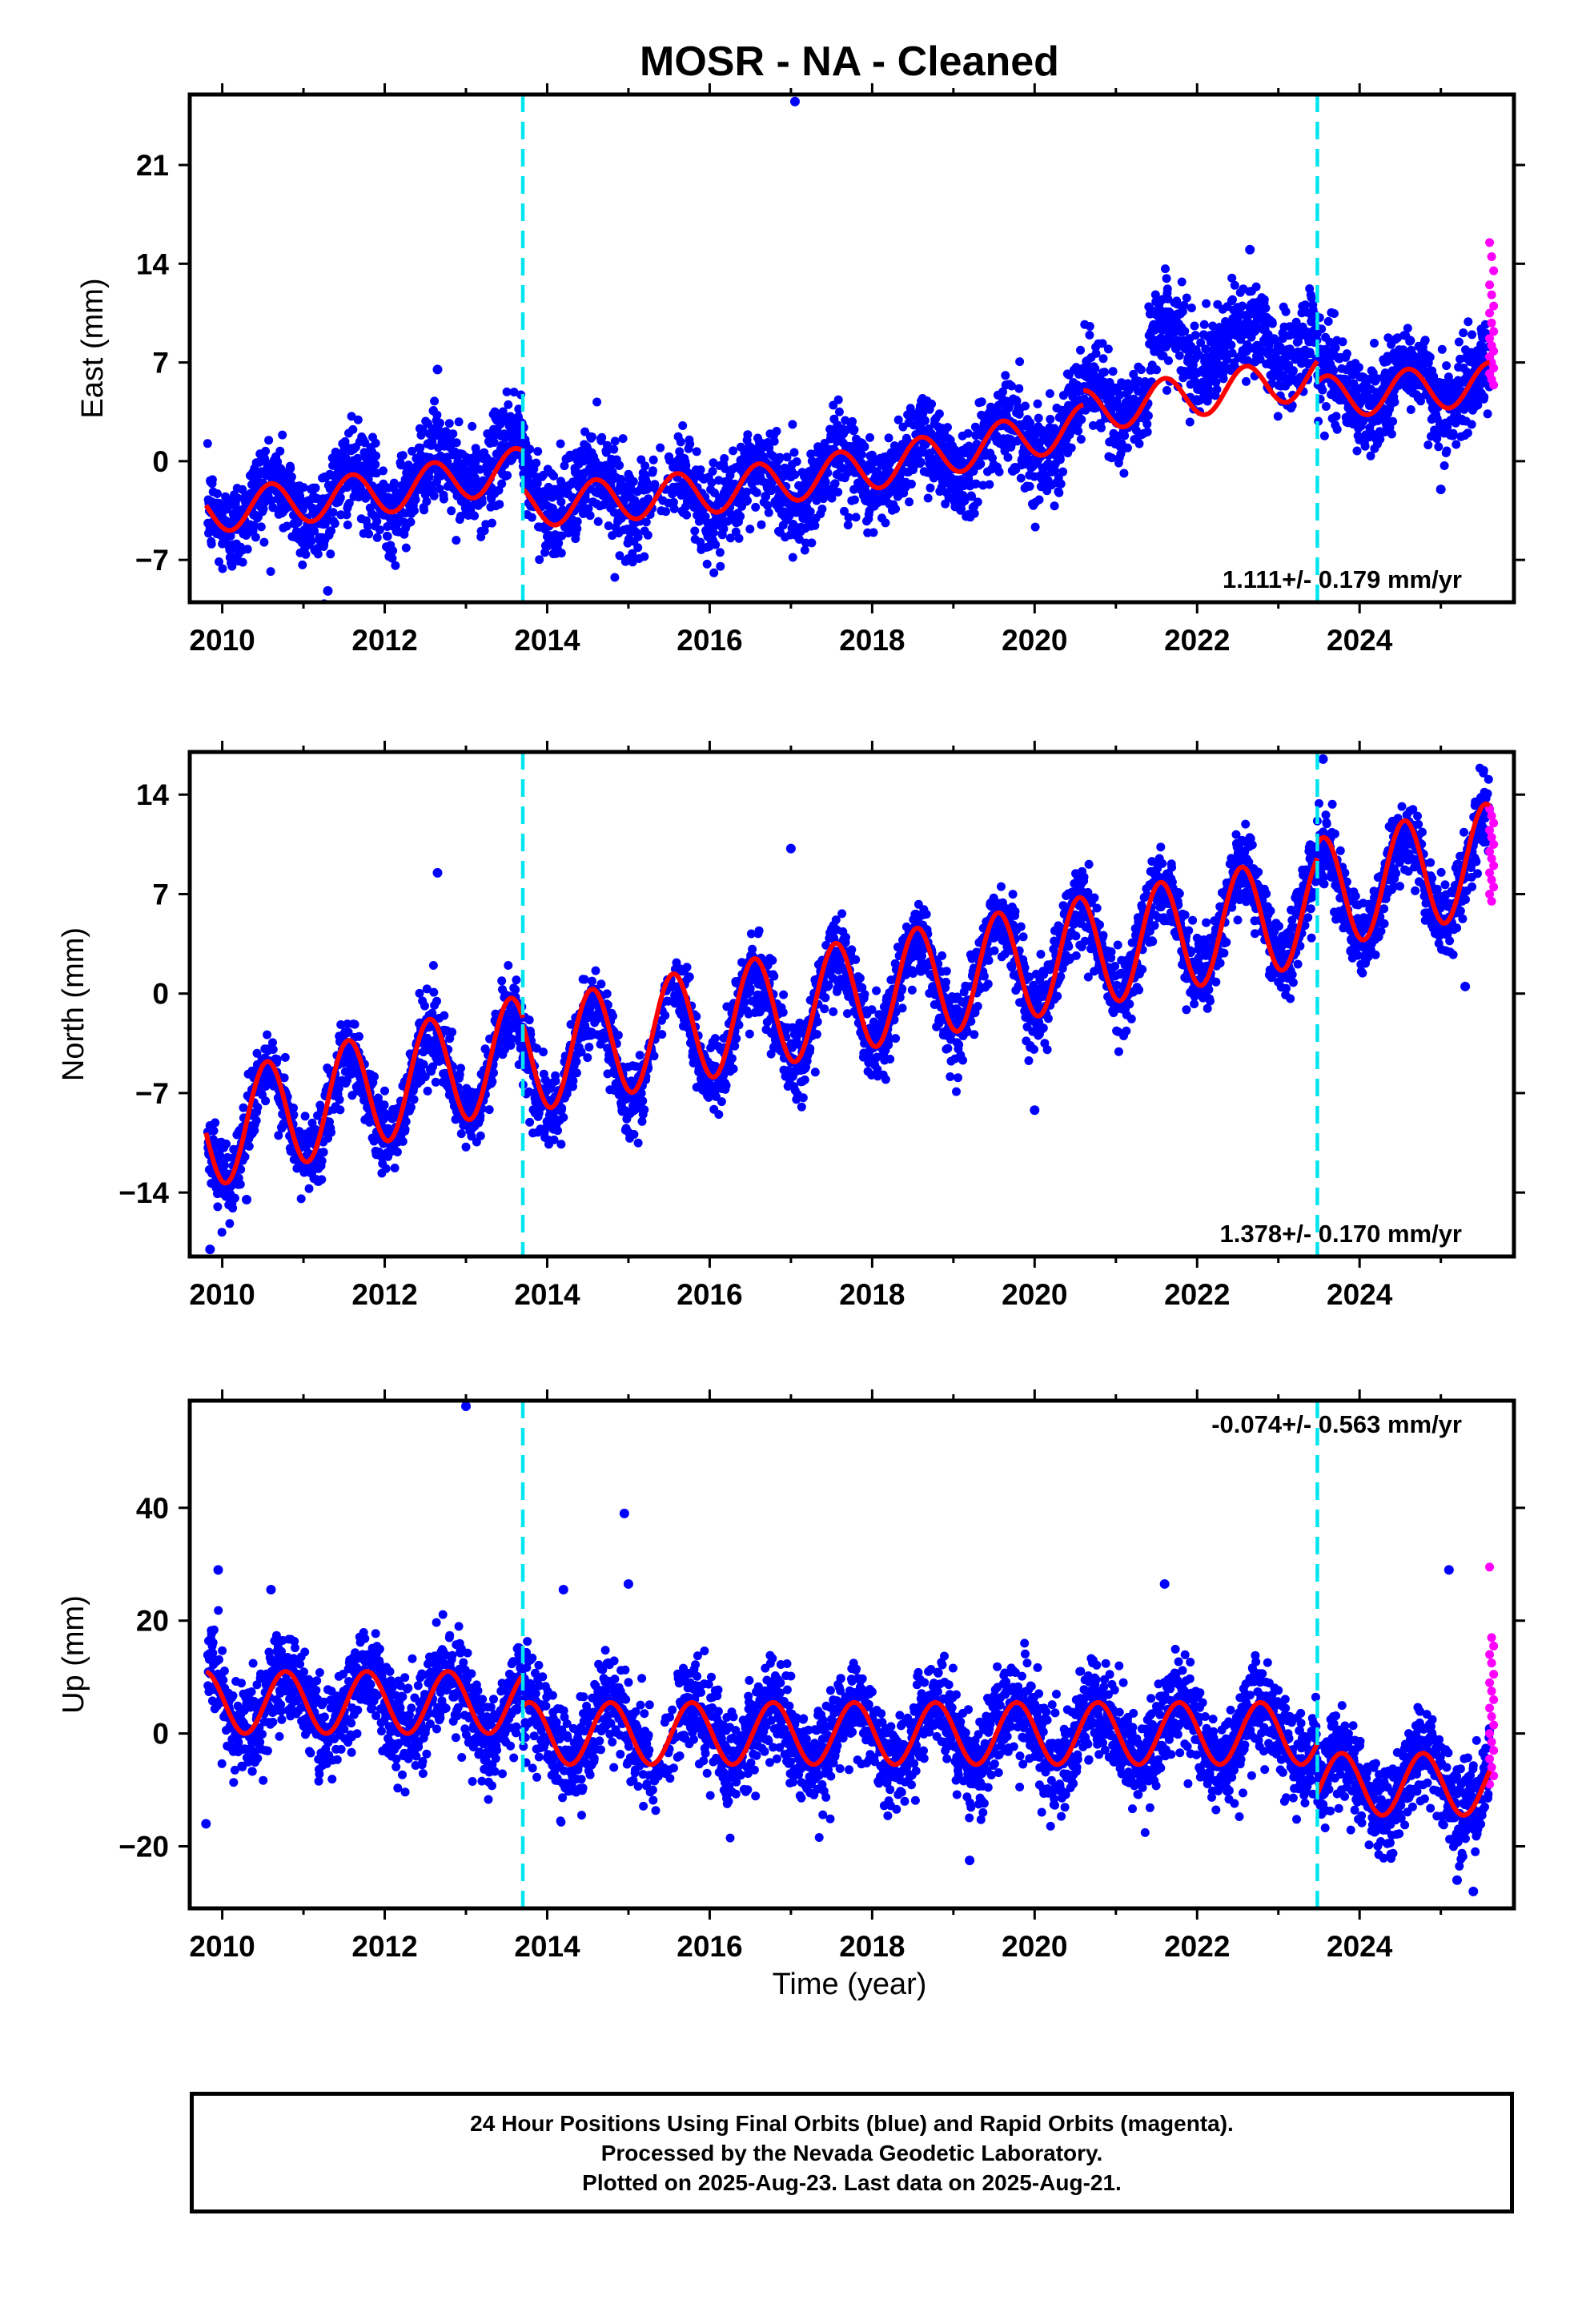 The height and width of the screenshot is (2324, 1582). Describe the element at coordinates (93, 348) in the screenshot. I see `east-y-axis-label: East (mm)` at that location.